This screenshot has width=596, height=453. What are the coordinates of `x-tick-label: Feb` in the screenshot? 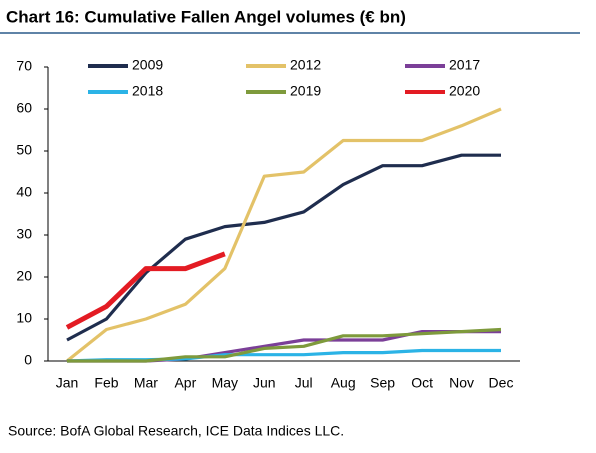 It's located at (106, 383).